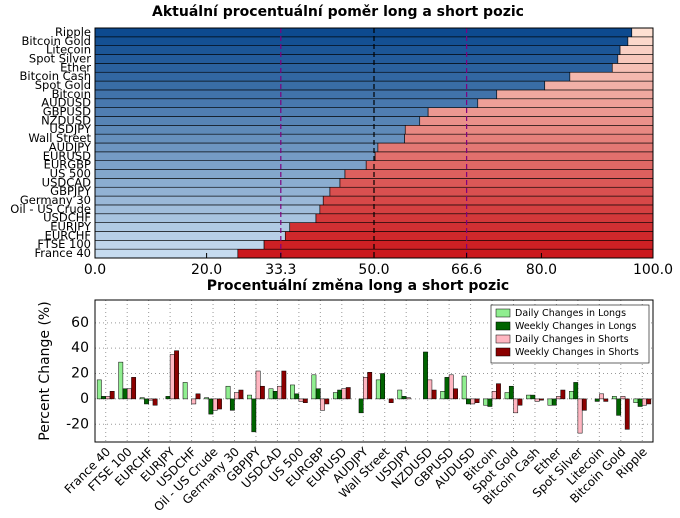 This screenshot has width=680, height=518. Describe the element at coordinates (64, 244) in the screenshot. I see `y-tick-label: FTSE 100` at that location.